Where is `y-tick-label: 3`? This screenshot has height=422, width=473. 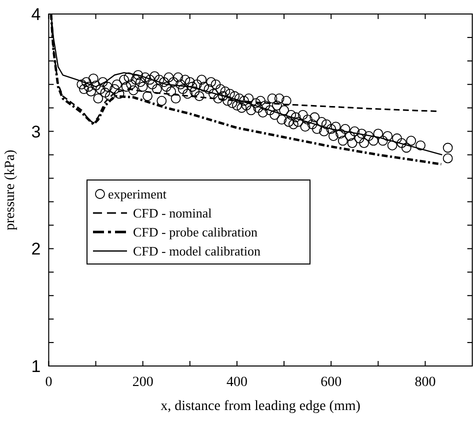
y-tick-label: 3 is located at coordinates (36, 132).